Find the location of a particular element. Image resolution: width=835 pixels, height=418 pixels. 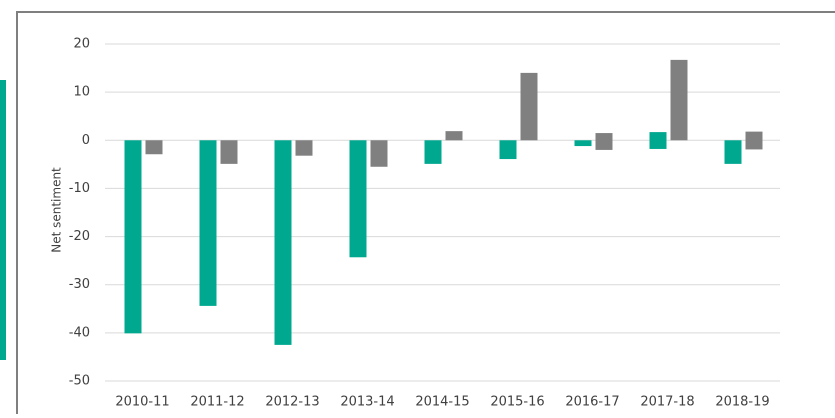

x-tick-label: 2011-12 is located at coordinates (217, 402).